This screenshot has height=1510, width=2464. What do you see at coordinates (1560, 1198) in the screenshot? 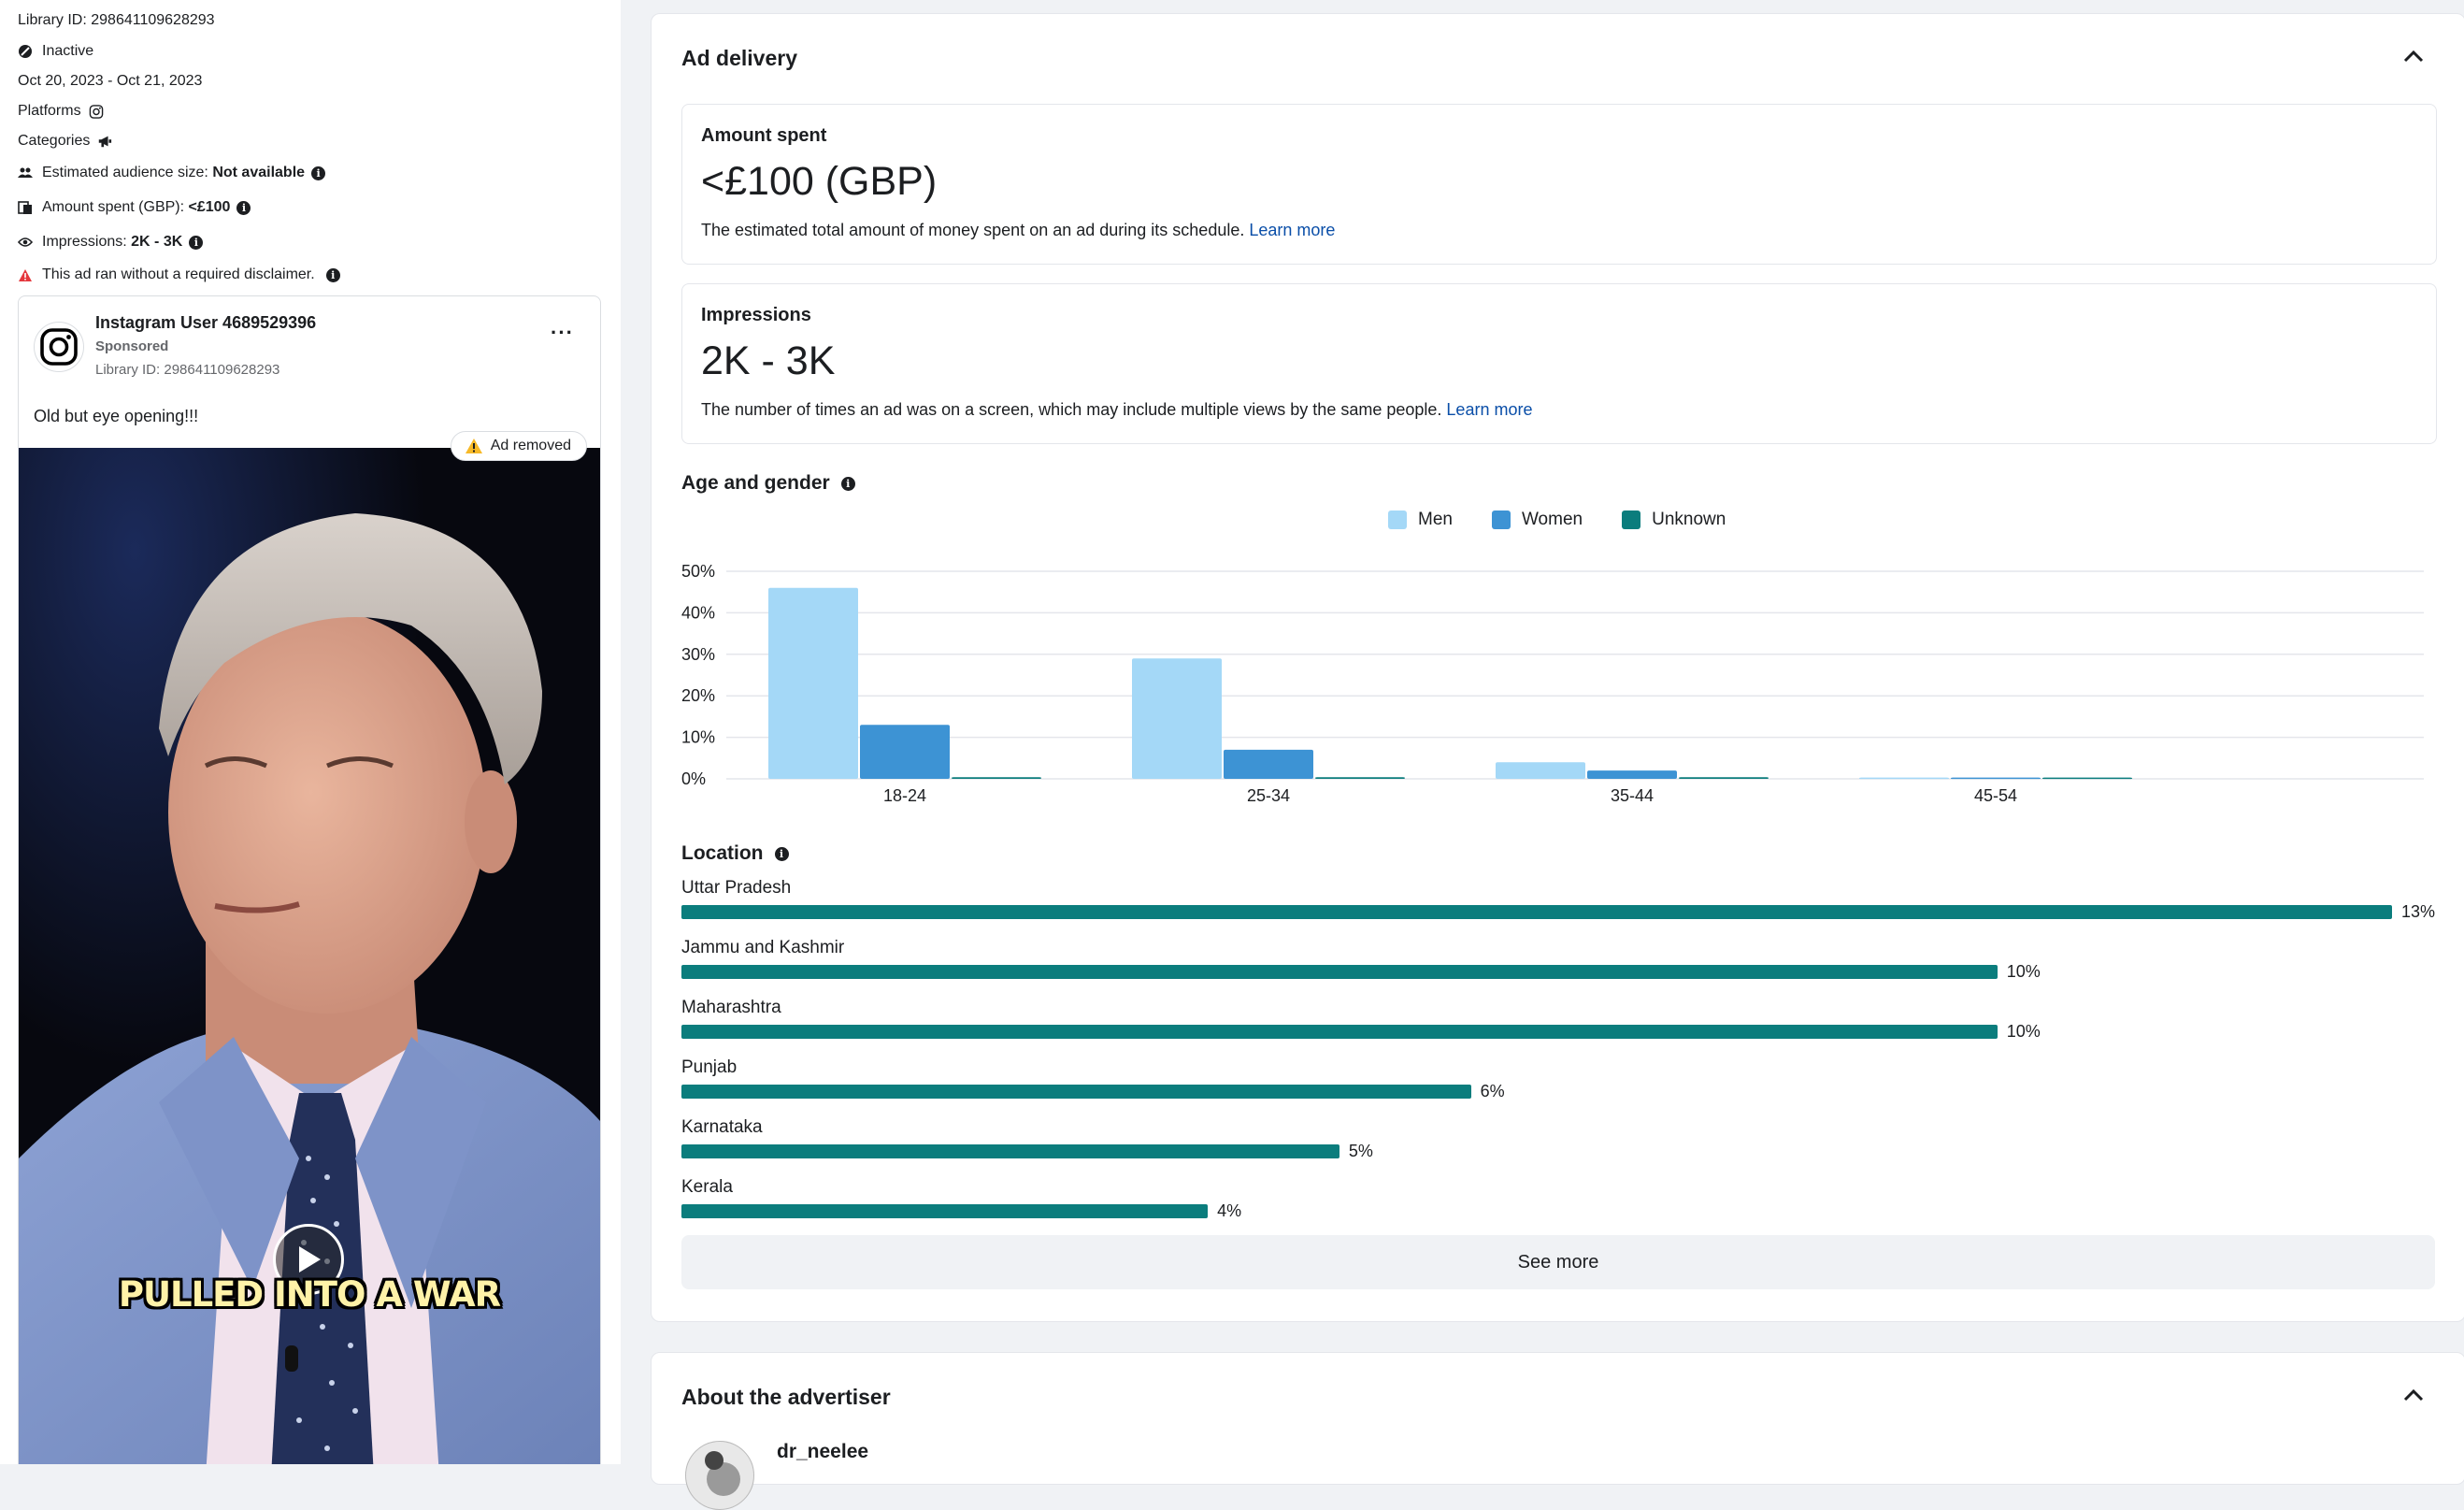
I see `location-row: Kerala 4%` at bounding box center [1560, 1198].